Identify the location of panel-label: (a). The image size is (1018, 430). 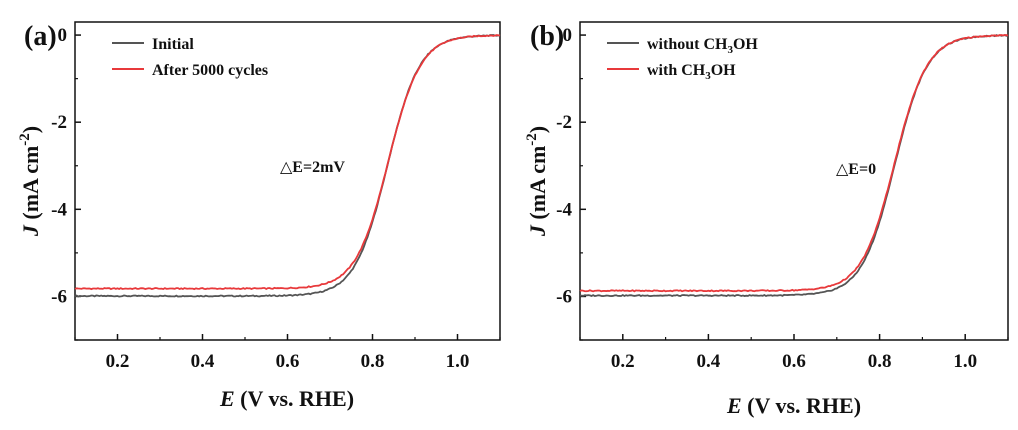
(40, 36).